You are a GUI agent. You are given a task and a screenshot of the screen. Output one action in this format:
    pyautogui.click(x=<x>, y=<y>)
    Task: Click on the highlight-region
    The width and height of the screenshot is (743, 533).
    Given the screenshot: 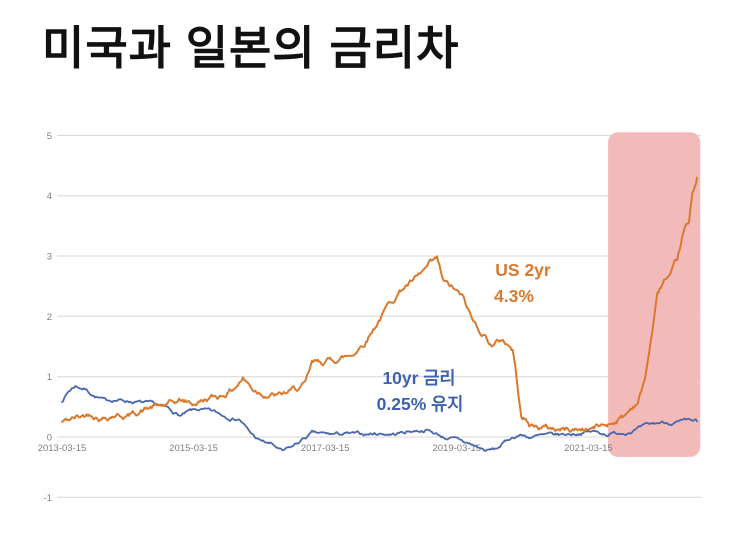 What is the action you would take?
    pyautogui.click(x=654, y=294)
    